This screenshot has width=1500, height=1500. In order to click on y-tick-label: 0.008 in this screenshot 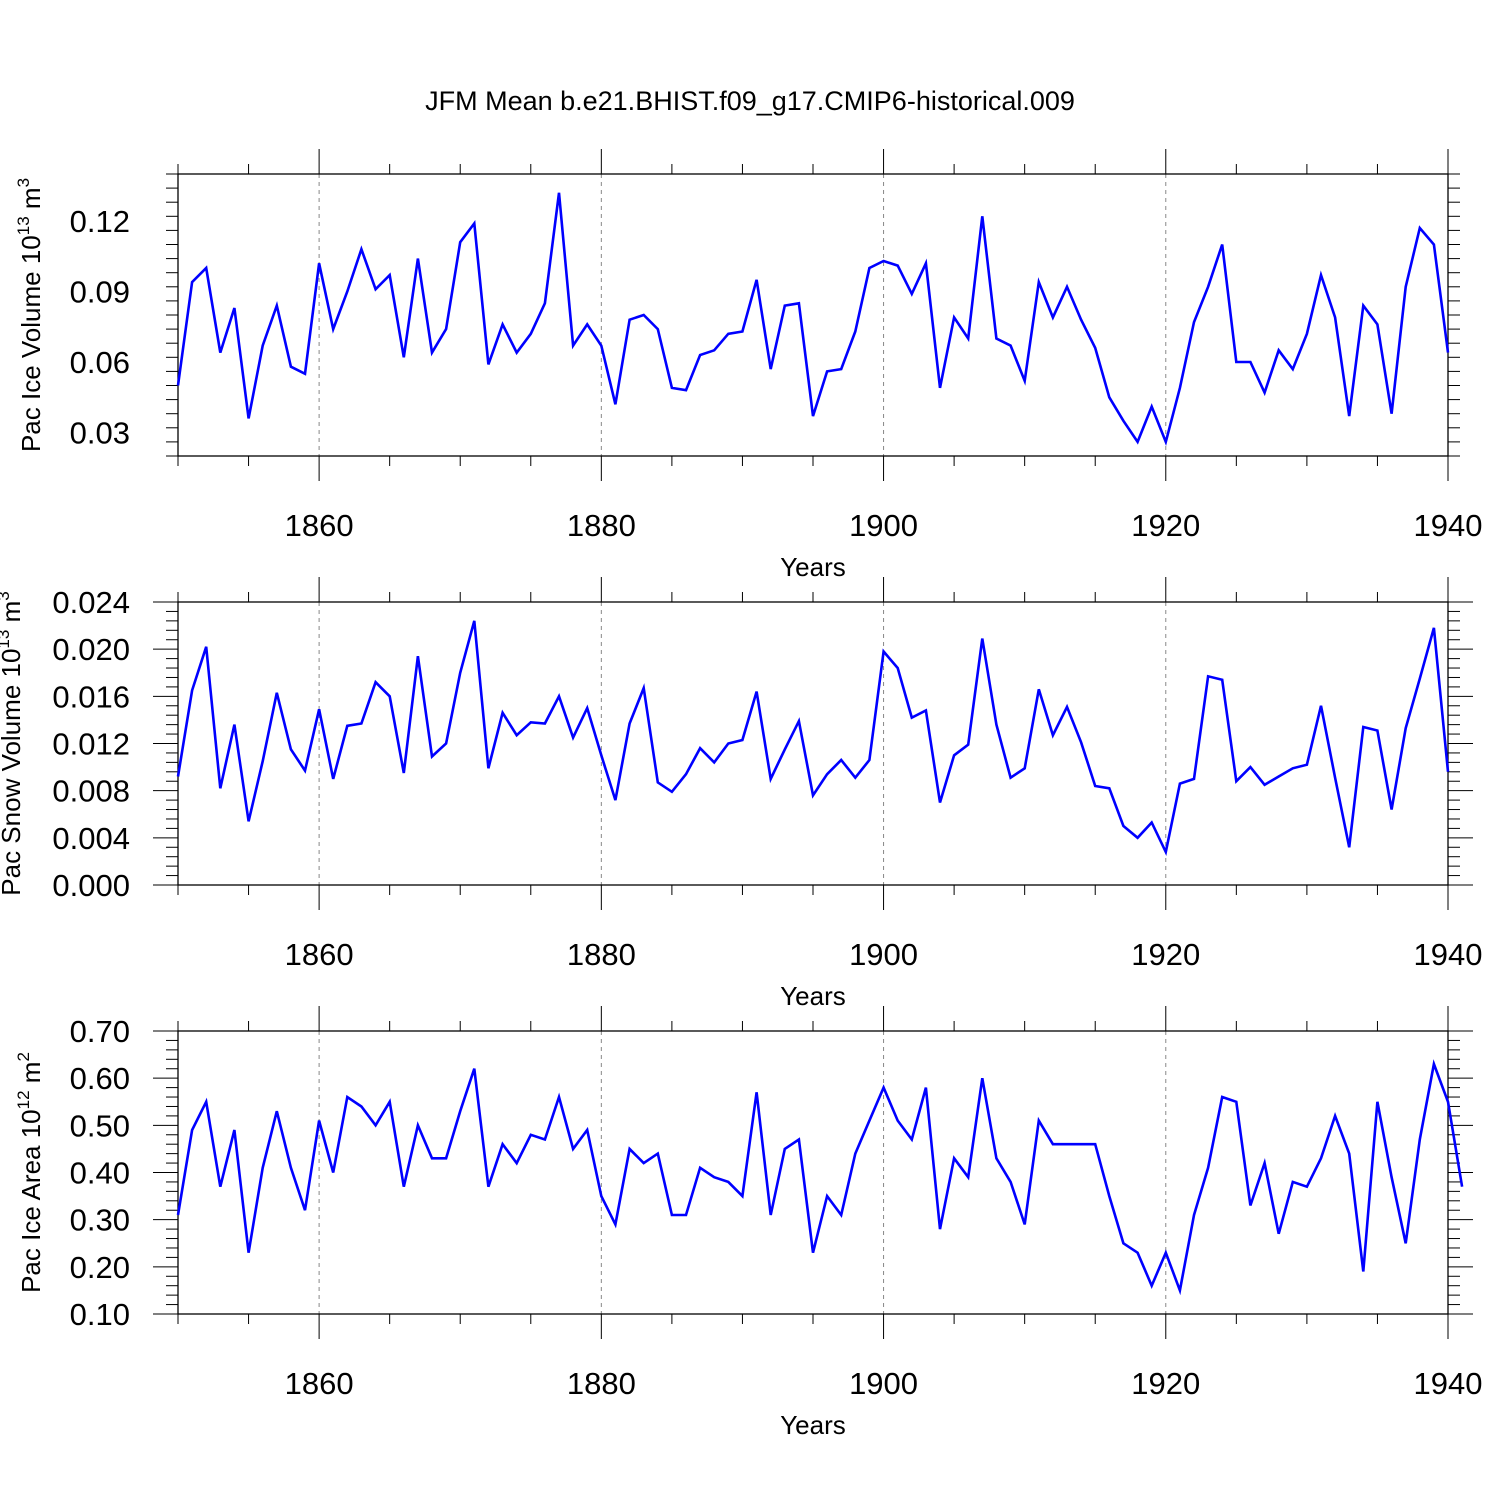, I will do `click(91, 791)`.